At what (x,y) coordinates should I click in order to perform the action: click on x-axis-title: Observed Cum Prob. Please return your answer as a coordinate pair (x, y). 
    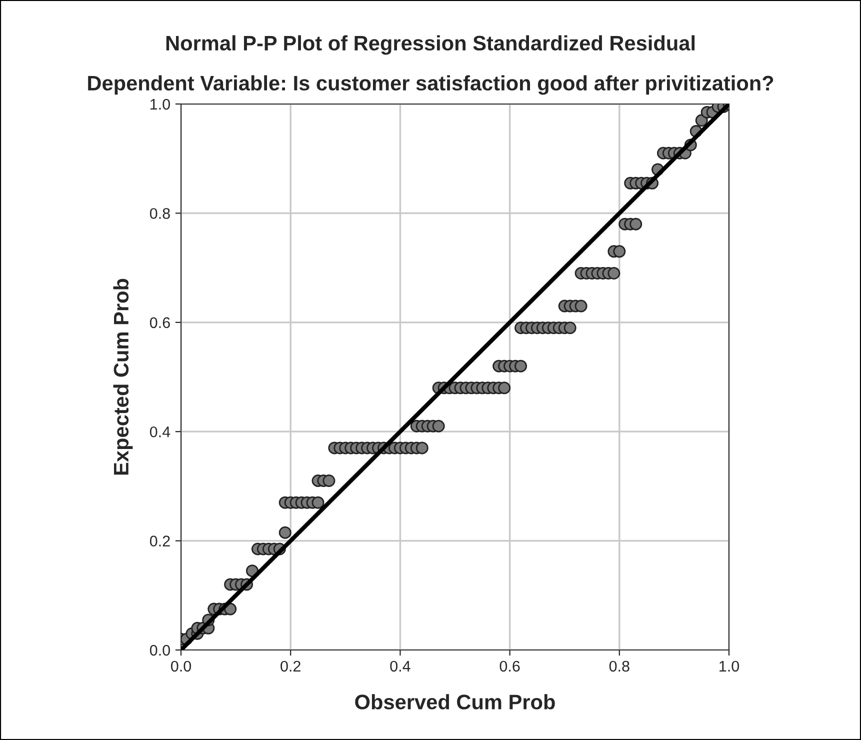
    Looking at the image, I should click on (455, 702).